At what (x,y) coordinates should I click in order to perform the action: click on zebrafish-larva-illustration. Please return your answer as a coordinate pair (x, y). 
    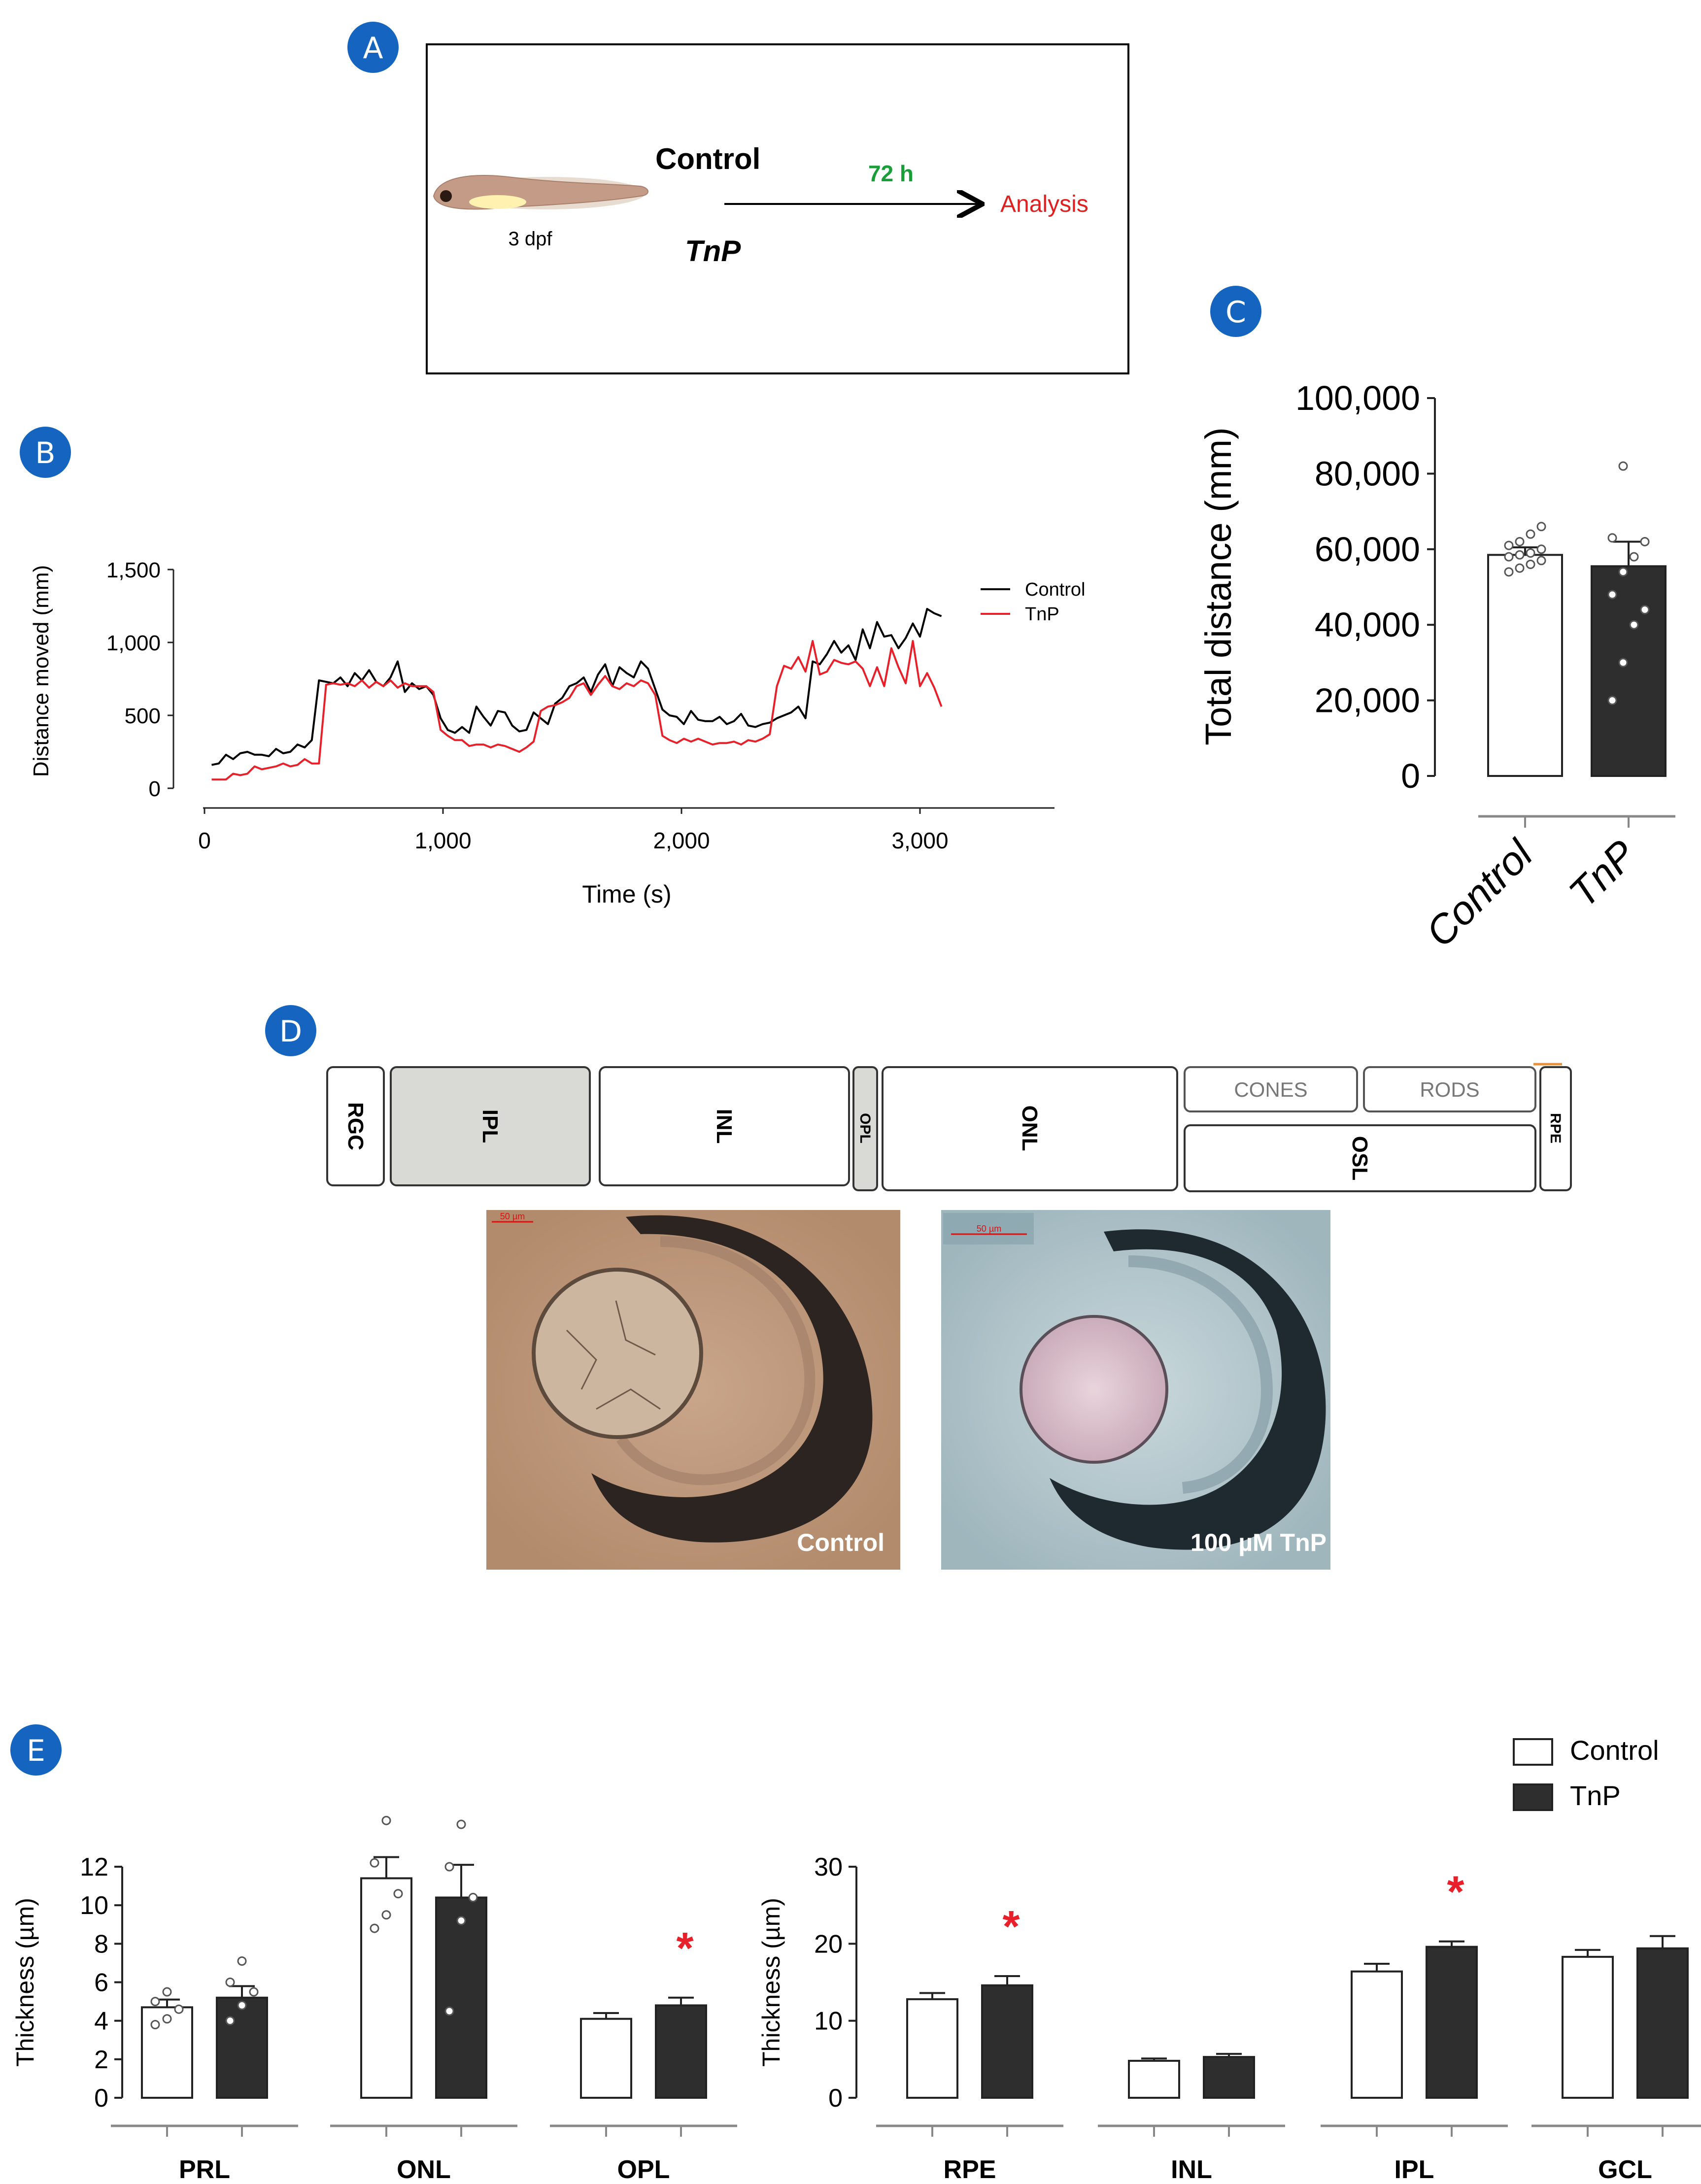
    Looking at the image, I should click on (540, 192).